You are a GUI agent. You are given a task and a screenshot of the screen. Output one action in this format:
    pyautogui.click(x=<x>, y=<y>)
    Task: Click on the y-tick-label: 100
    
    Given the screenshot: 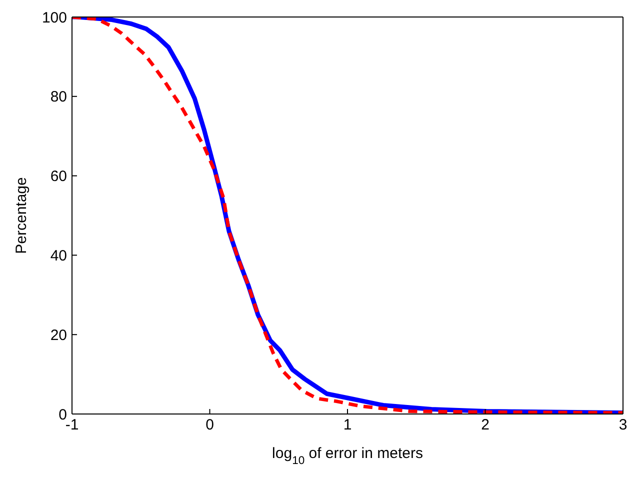 What is the action you would take?
    pyautogui.click(x=54, y=17)
    